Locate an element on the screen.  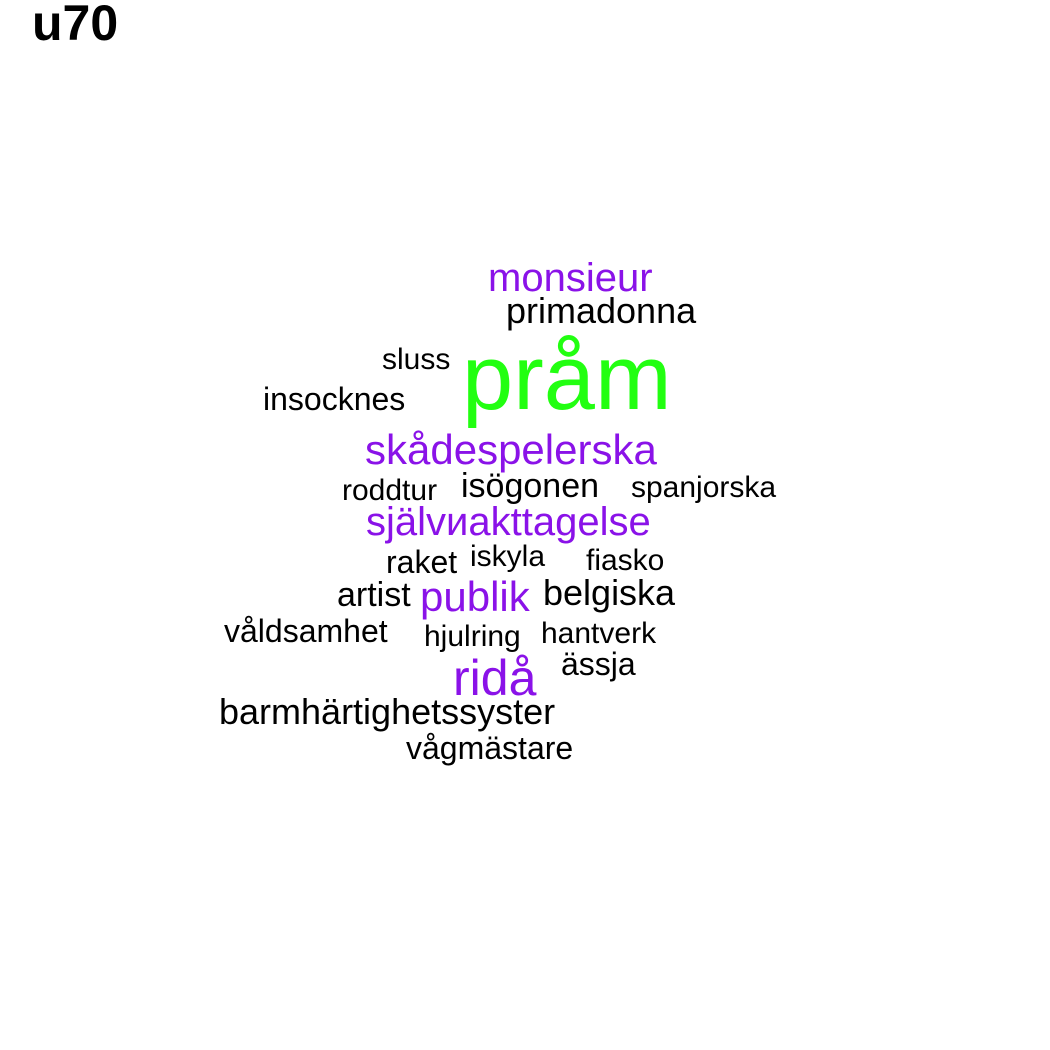
word-rida: ridå is located at coordinates (495, 678).